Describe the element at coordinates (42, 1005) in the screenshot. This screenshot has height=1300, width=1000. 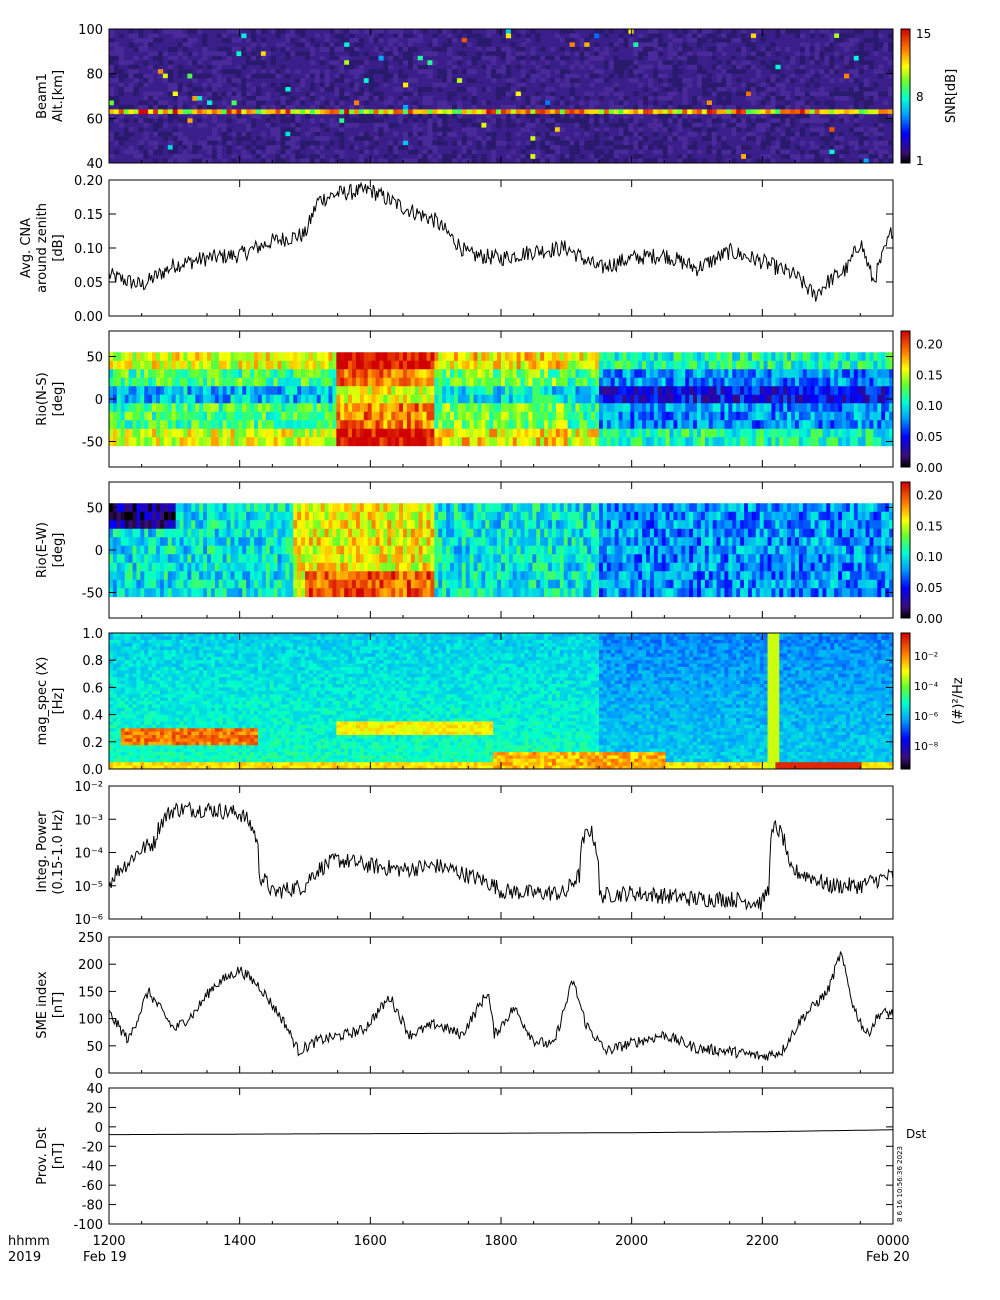
I see `sme-ylabel-line1: SME index` at that location.